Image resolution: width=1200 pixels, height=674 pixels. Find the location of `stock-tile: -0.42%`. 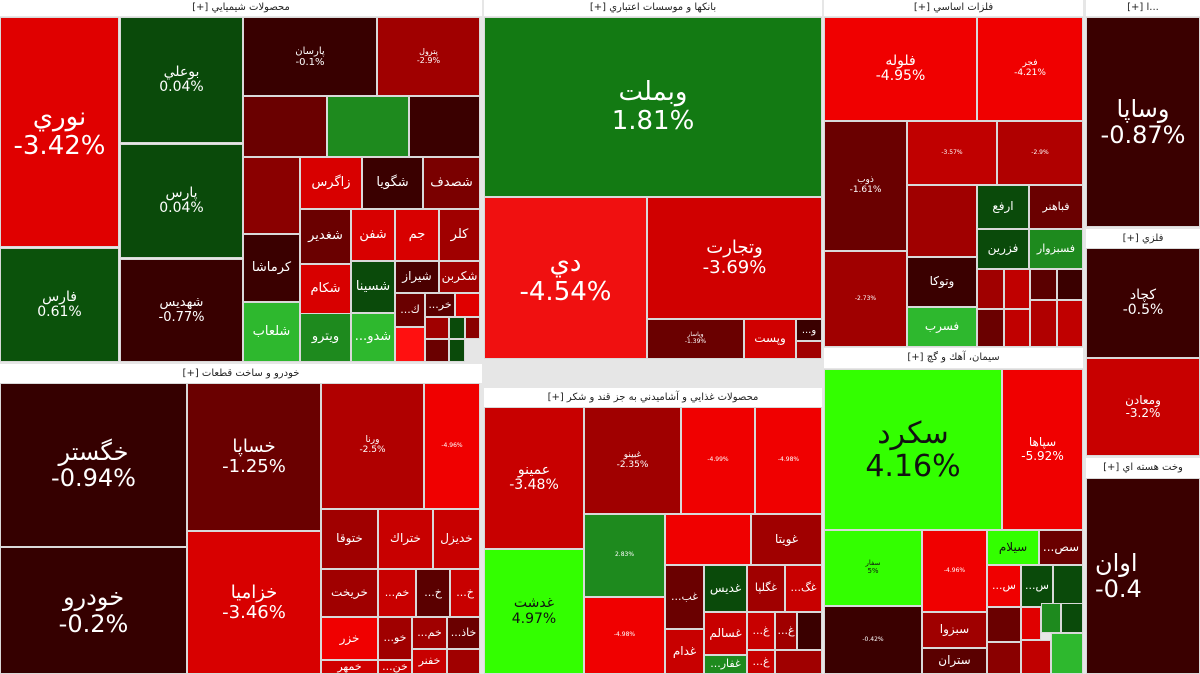

stock-tile: -0.42% is located at coordinates (873, 640).